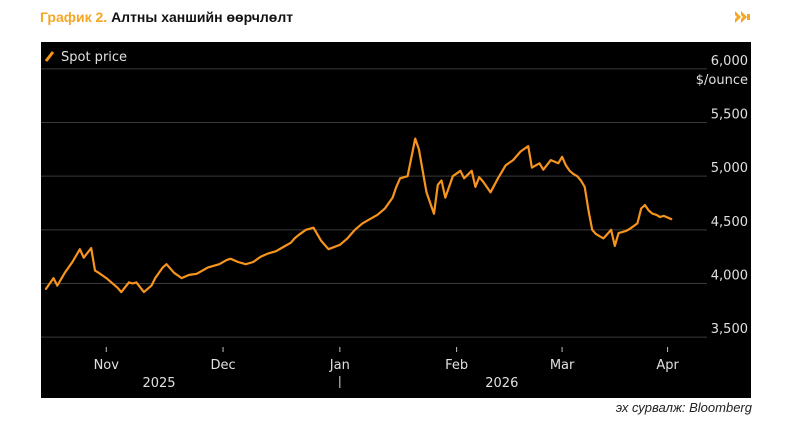  What do you see at coordinates (743, 17) in the screenshot?
I see `double-arrow-right-icon` at bounding box center [743, 17].